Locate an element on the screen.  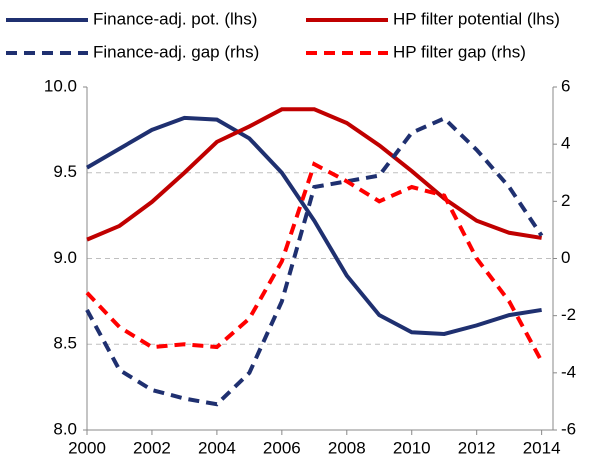
legend-label: Finance-adj. pot. (lhs) is located at coordinates (175, 18).